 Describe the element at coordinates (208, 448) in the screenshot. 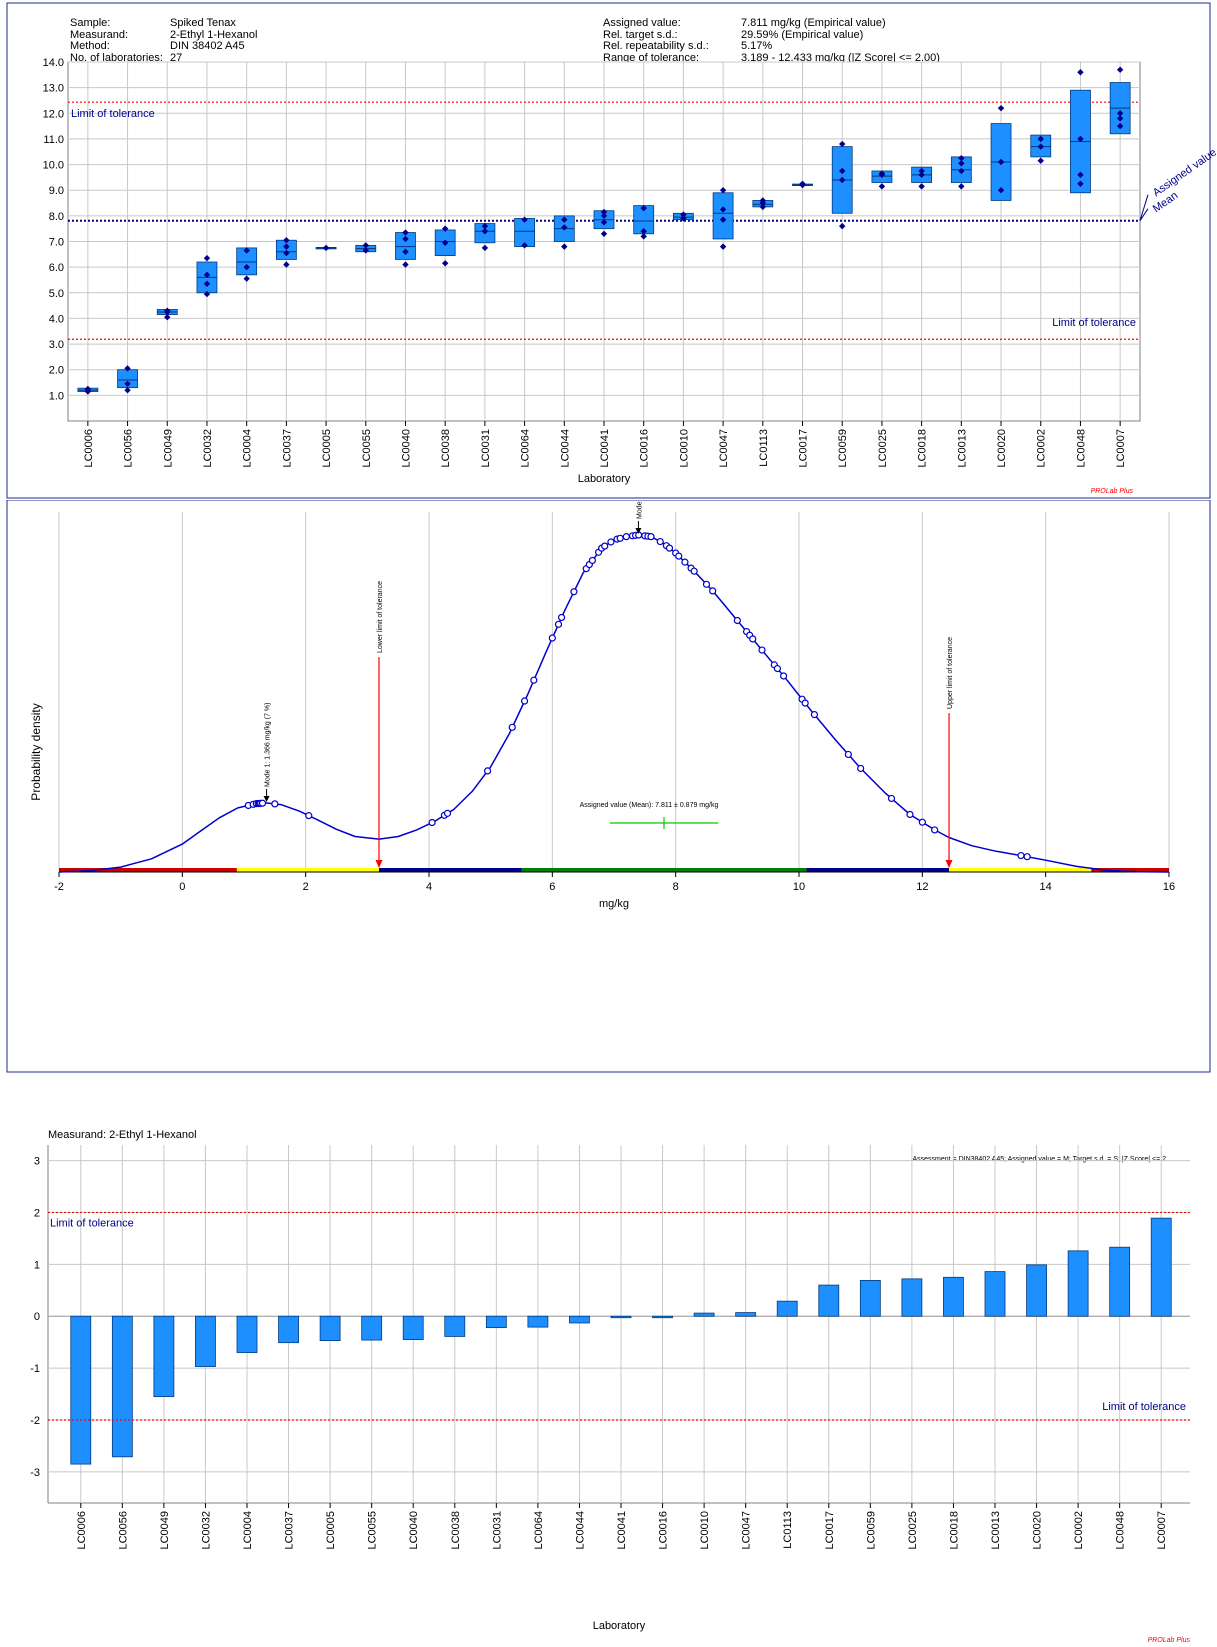

I see `x-tick-label: LC0032` at that location.